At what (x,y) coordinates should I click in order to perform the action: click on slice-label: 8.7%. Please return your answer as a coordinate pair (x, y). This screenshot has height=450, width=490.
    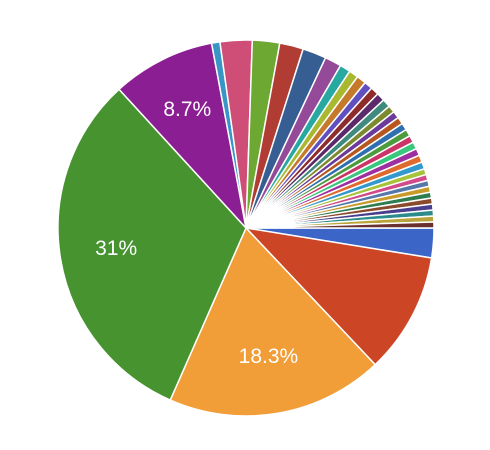
    Looking at the image, I should click on (187, 109).